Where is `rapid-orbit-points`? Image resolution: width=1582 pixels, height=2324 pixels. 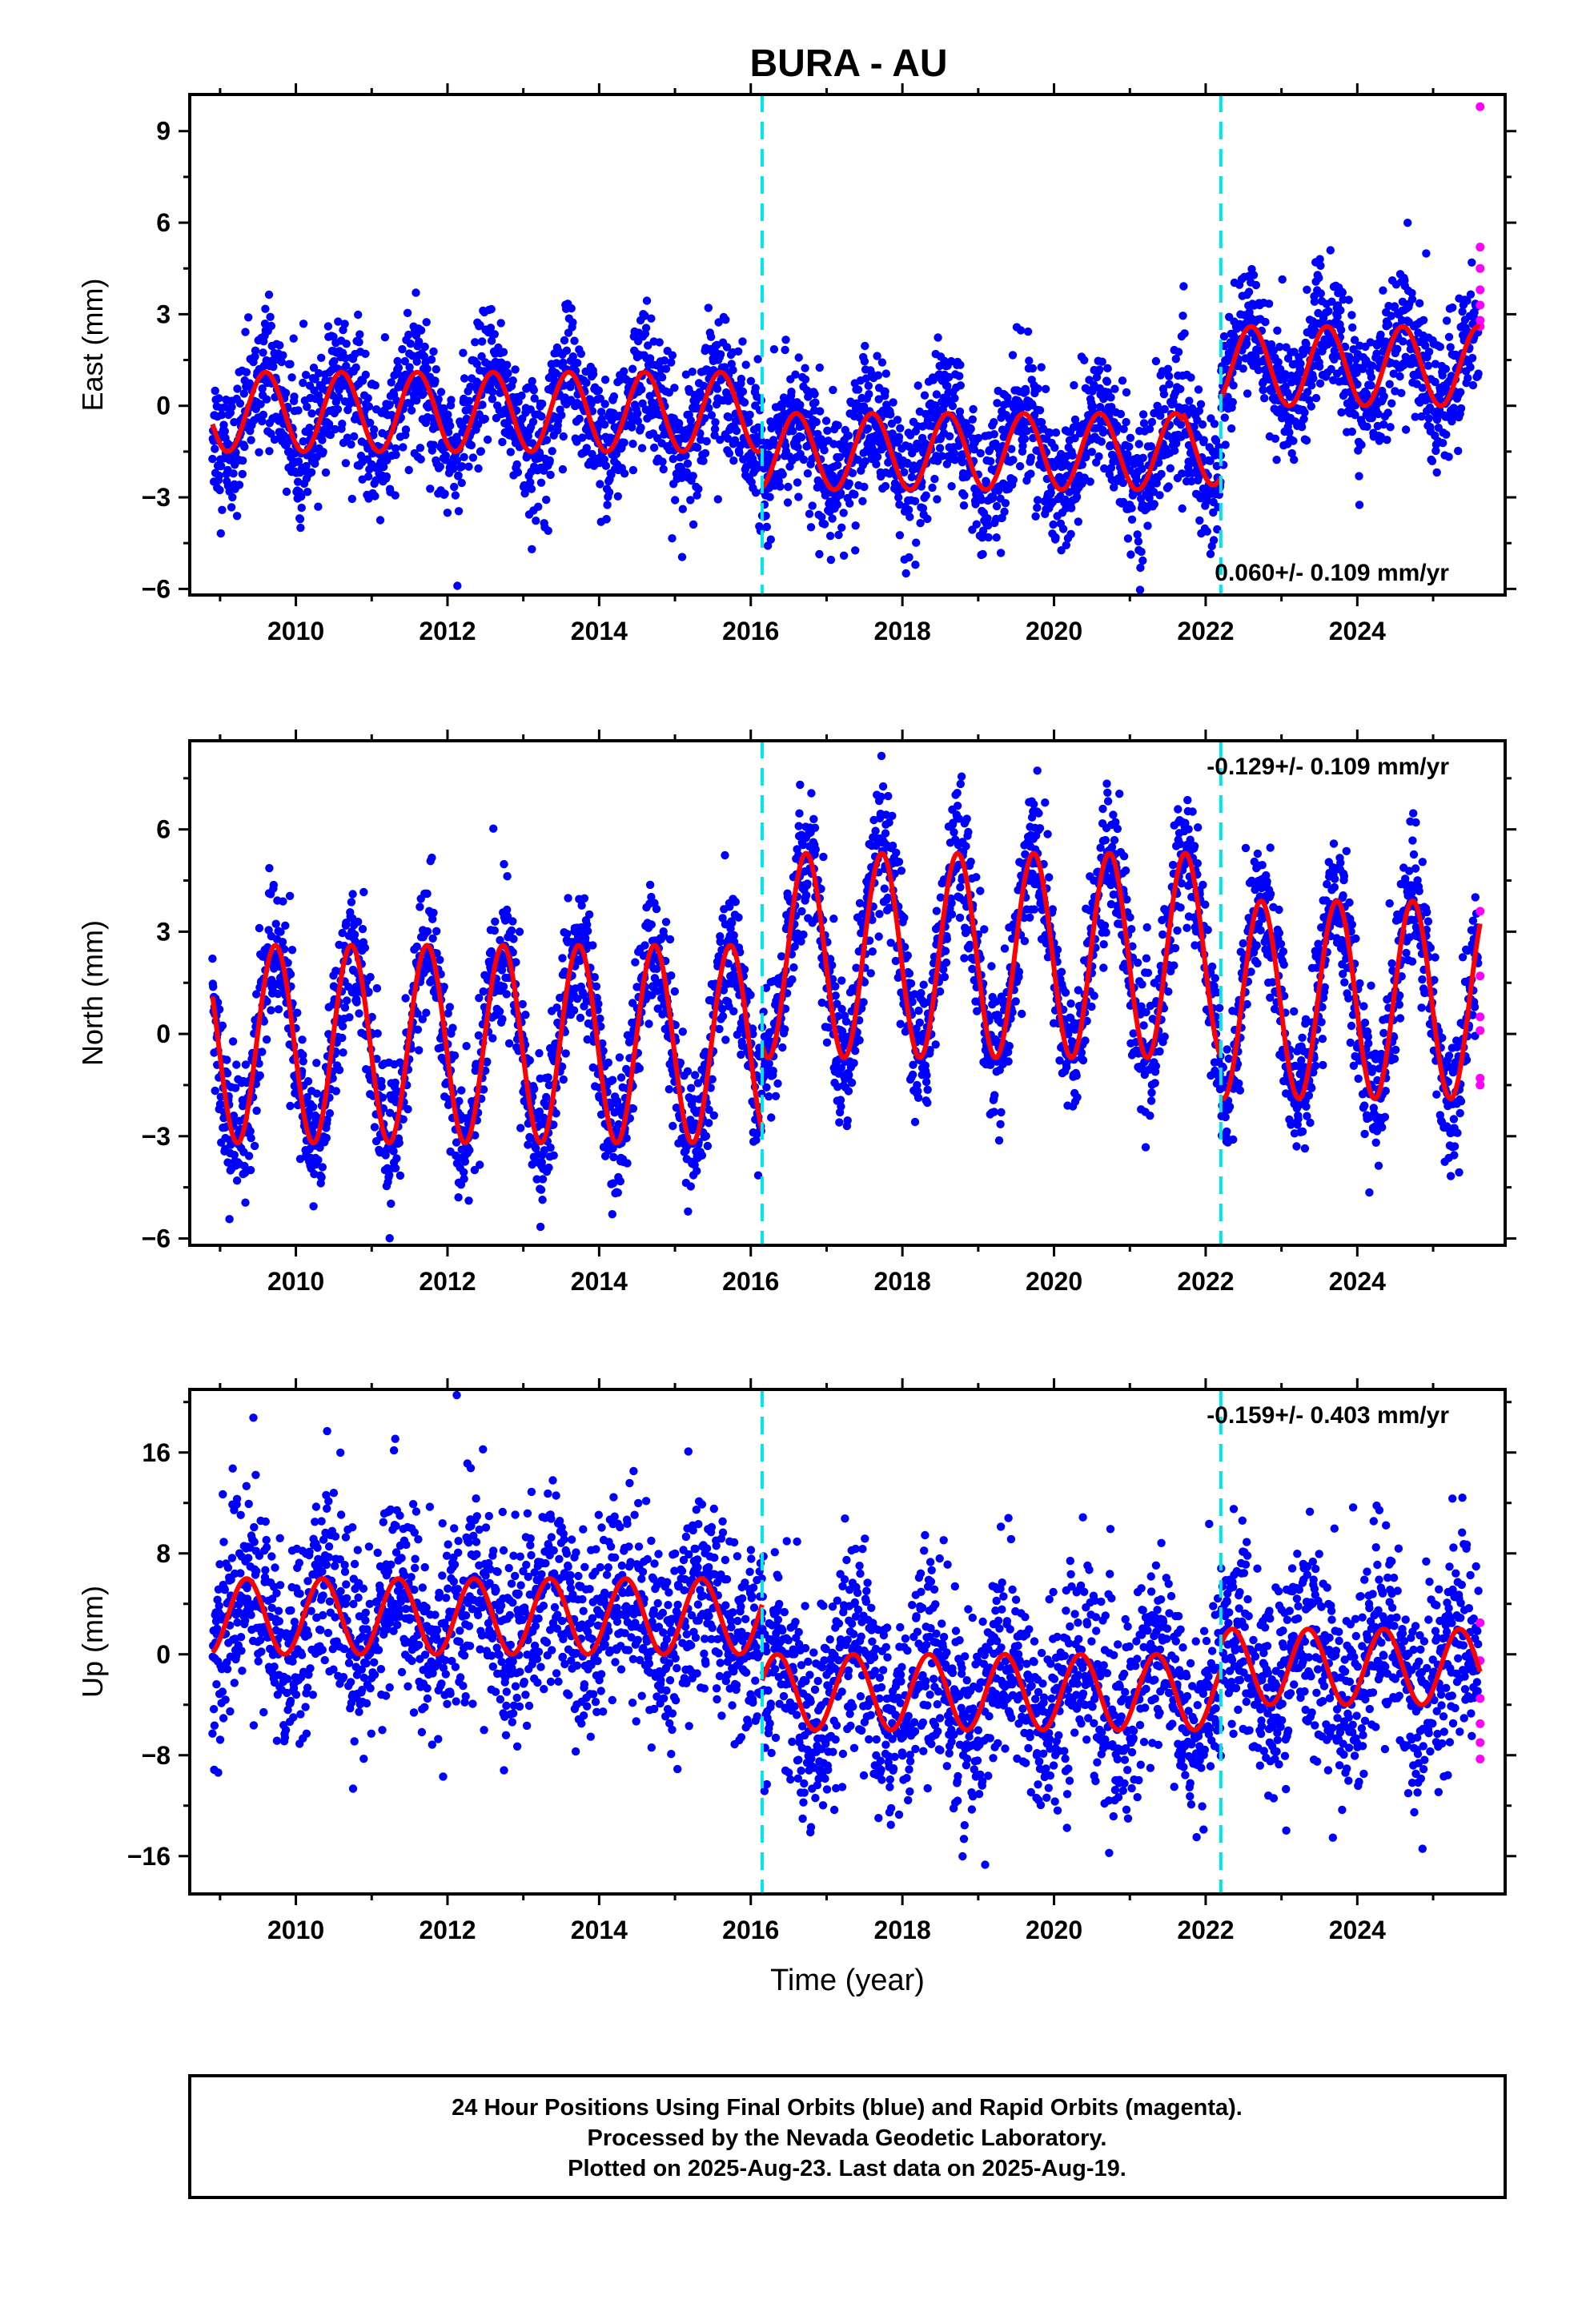 rapid-orbit-points is located at coordinates (1480, 217).